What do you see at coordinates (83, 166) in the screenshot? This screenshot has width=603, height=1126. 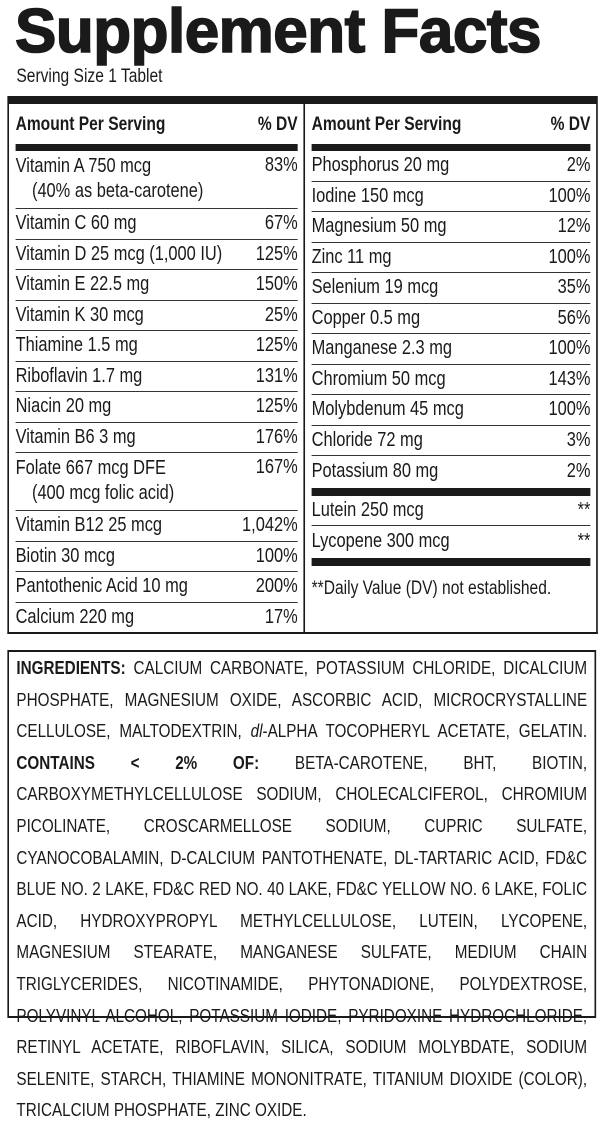 I see `nutrient-name: Vitamin A 750 mcg` at bounding box center [83, 166].